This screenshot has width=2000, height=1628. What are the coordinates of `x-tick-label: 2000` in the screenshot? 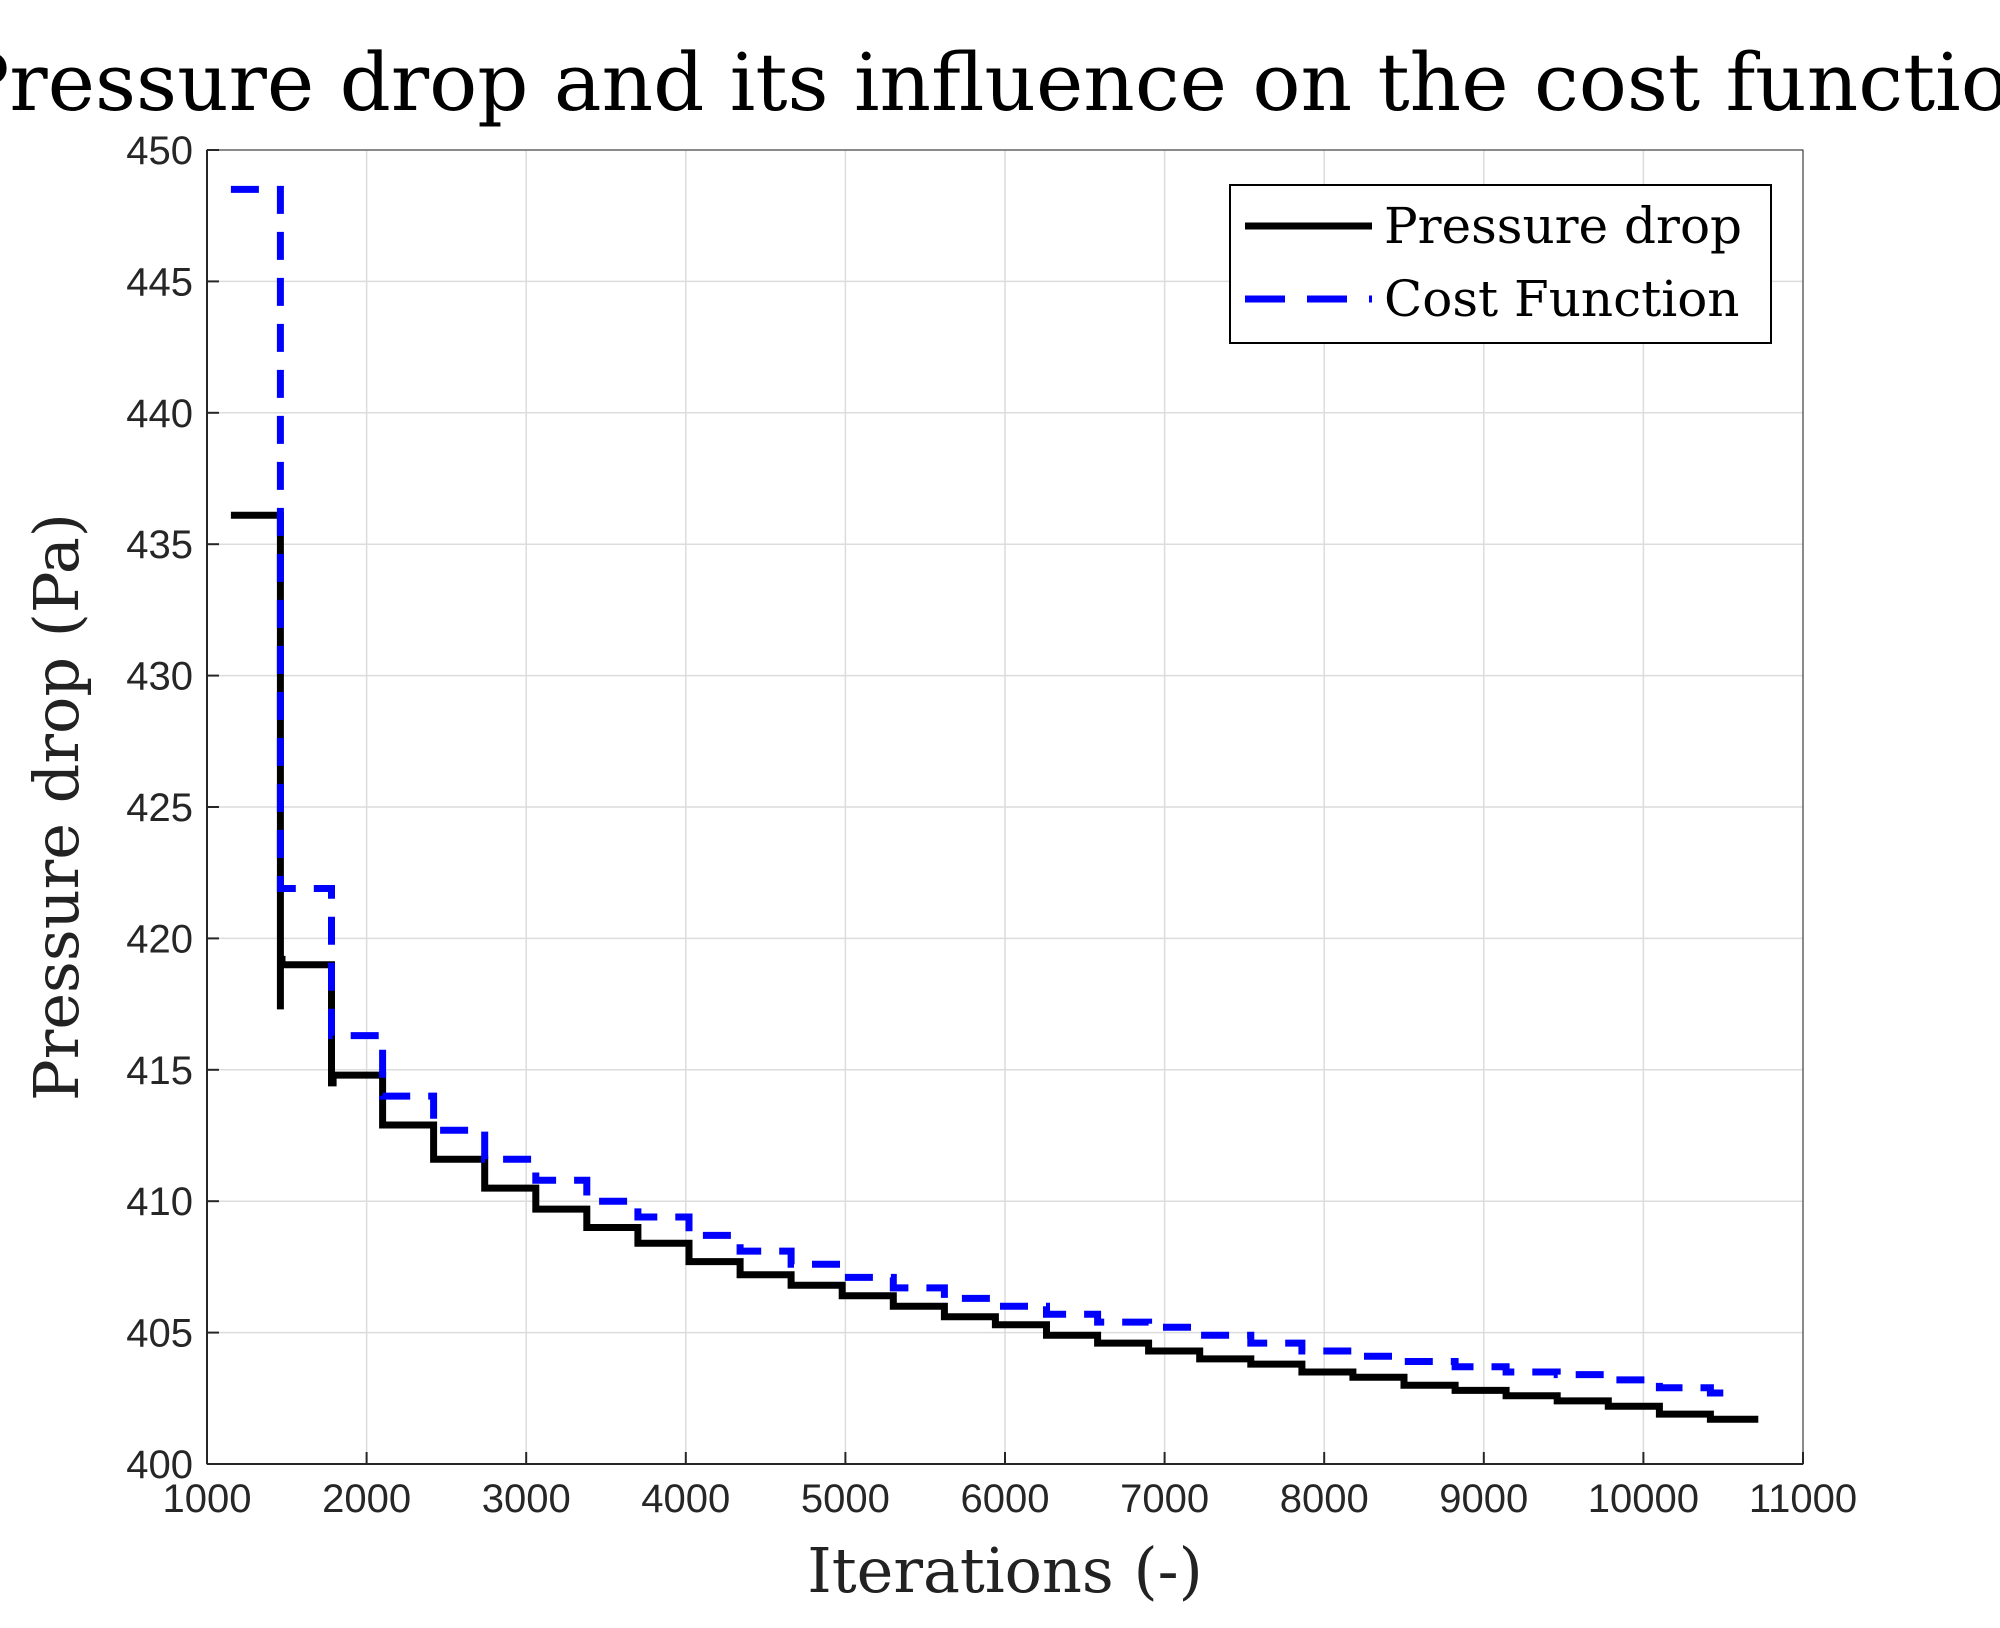 It's located at (366, 1499).